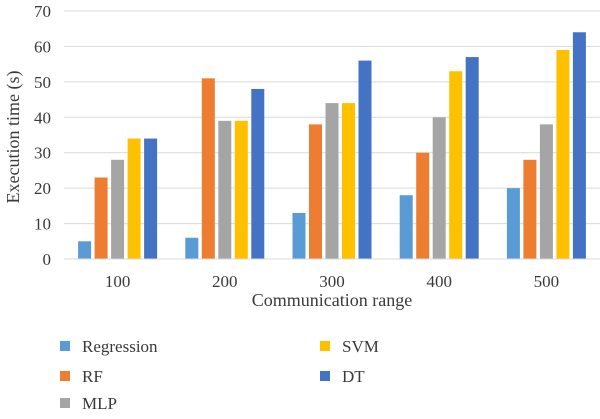 The width and height of the screenshot is (600, 419). What do you see at coordinates (13, 137) in the screenshot?
I see `y-axis-title: Execution time (s)` at bounding box center [13, 137].